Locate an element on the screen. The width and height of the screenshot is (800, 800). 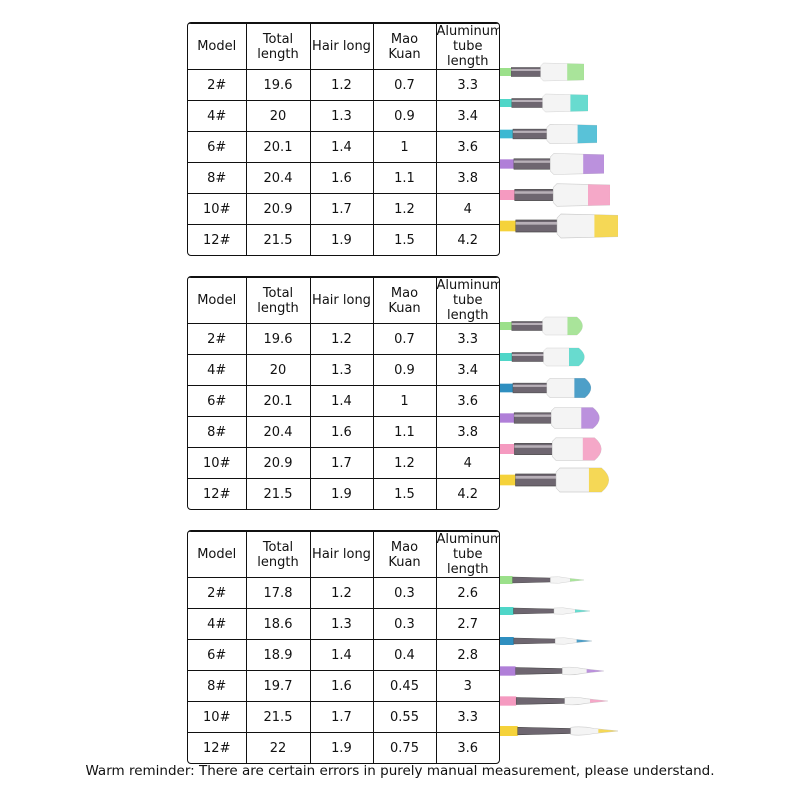
cell: 6# is located at coordinates (217, 401).